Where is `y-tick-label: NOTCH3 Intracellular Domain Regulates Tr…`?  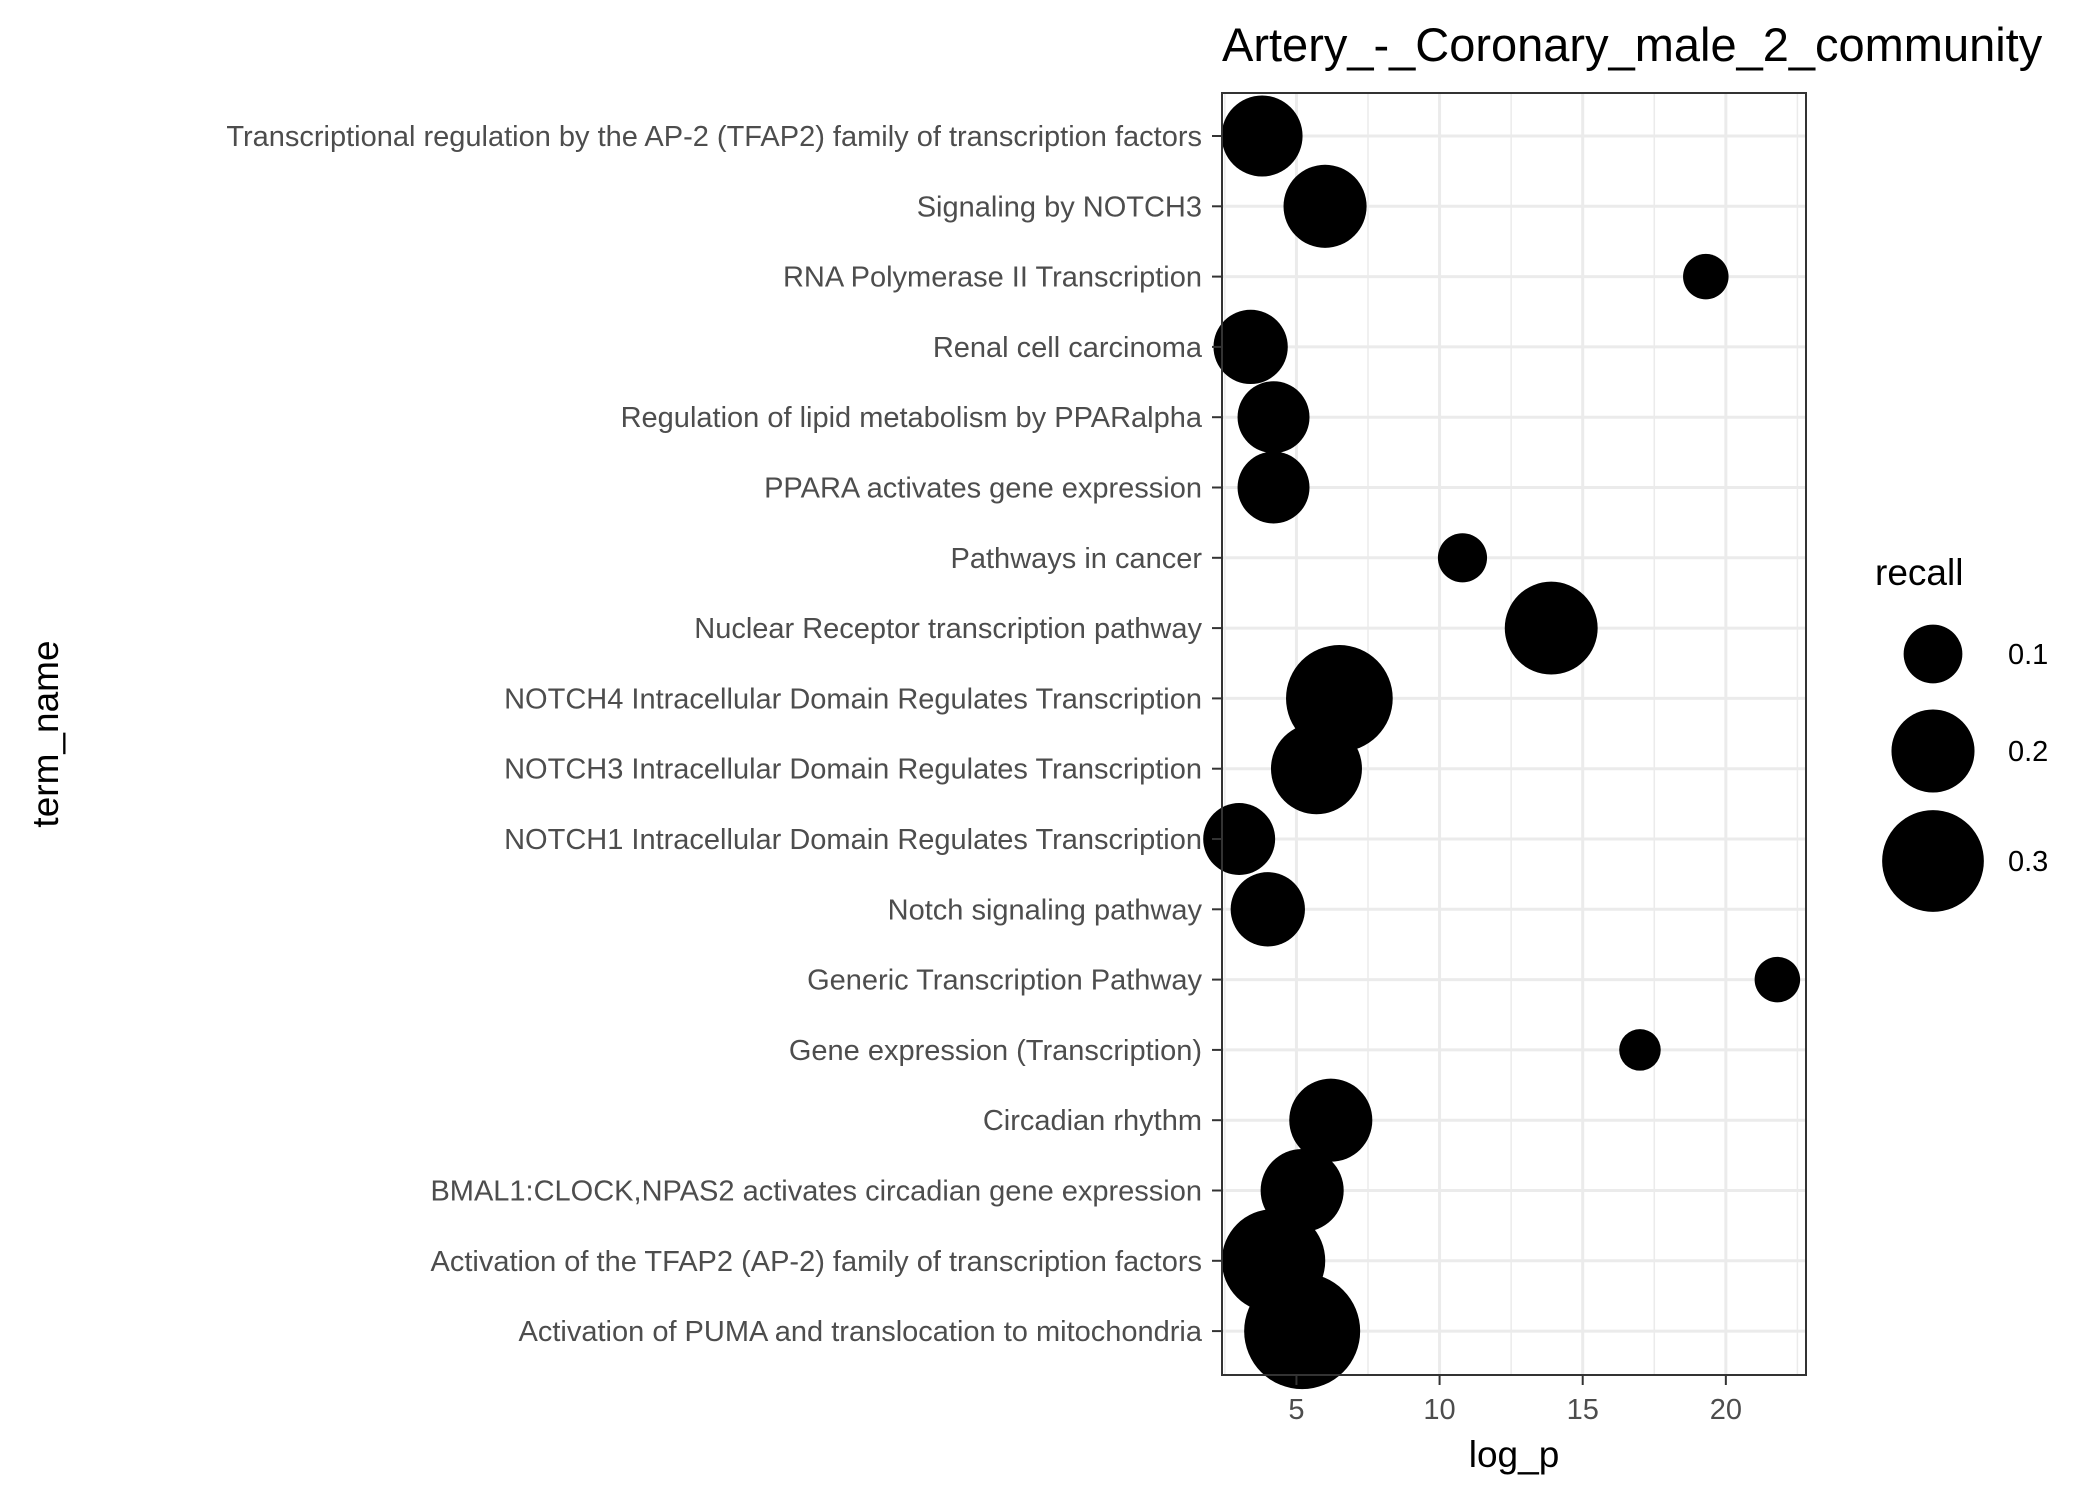 y-tick-label: NOTCH3 Intracellular Domain Regulates Tr… is located at coordinates (853, 770).